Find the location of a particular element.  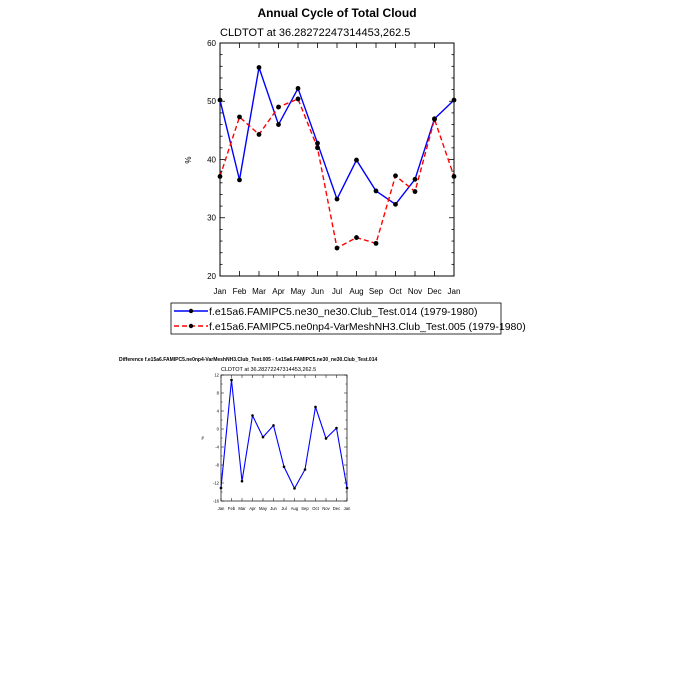

difference-chart-plot-frame is located at coordinates (284, 438).